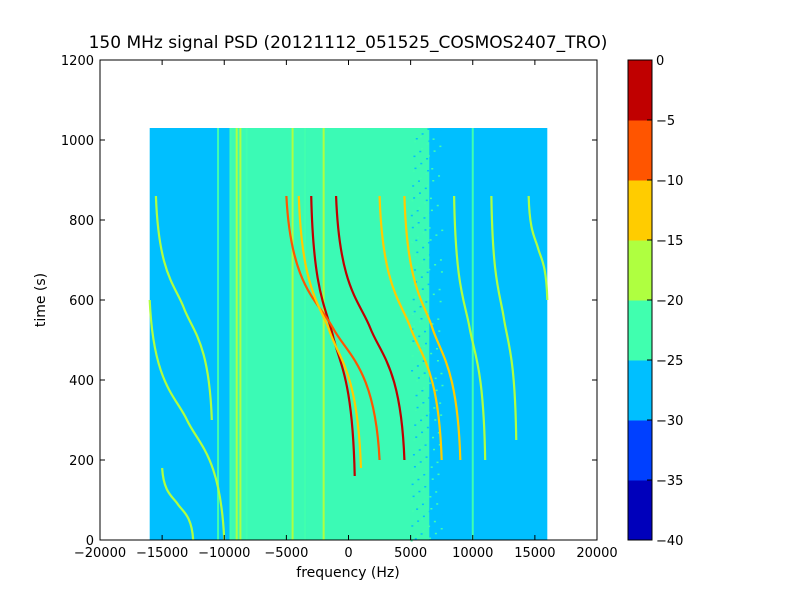 The height and width of the screenshot is (600, 800). I want to click on colorbar-segment, so click(640, 210).